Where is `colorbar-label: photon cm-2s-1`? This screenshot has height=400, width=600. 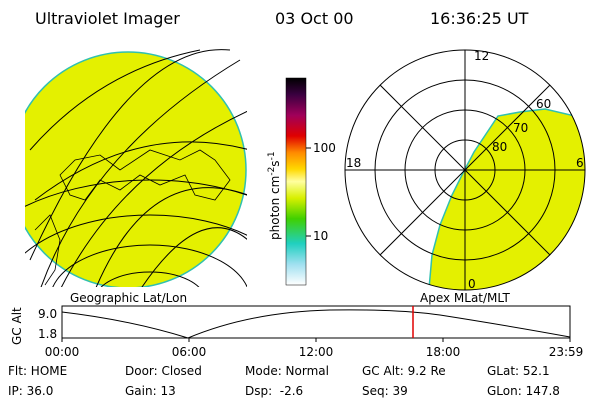
colorbar-label: photon cm-2s-1 is located at coordinates (274, 195).